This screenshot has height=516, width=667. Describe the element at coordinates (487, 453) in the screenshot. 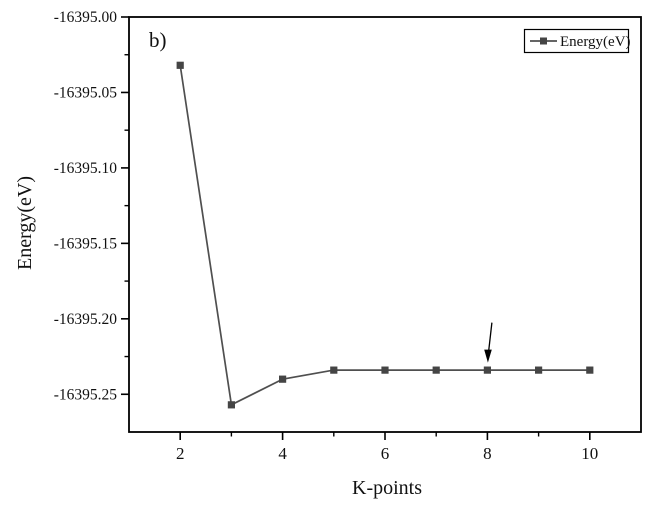

I see `x-tick-label: 8` at that location.